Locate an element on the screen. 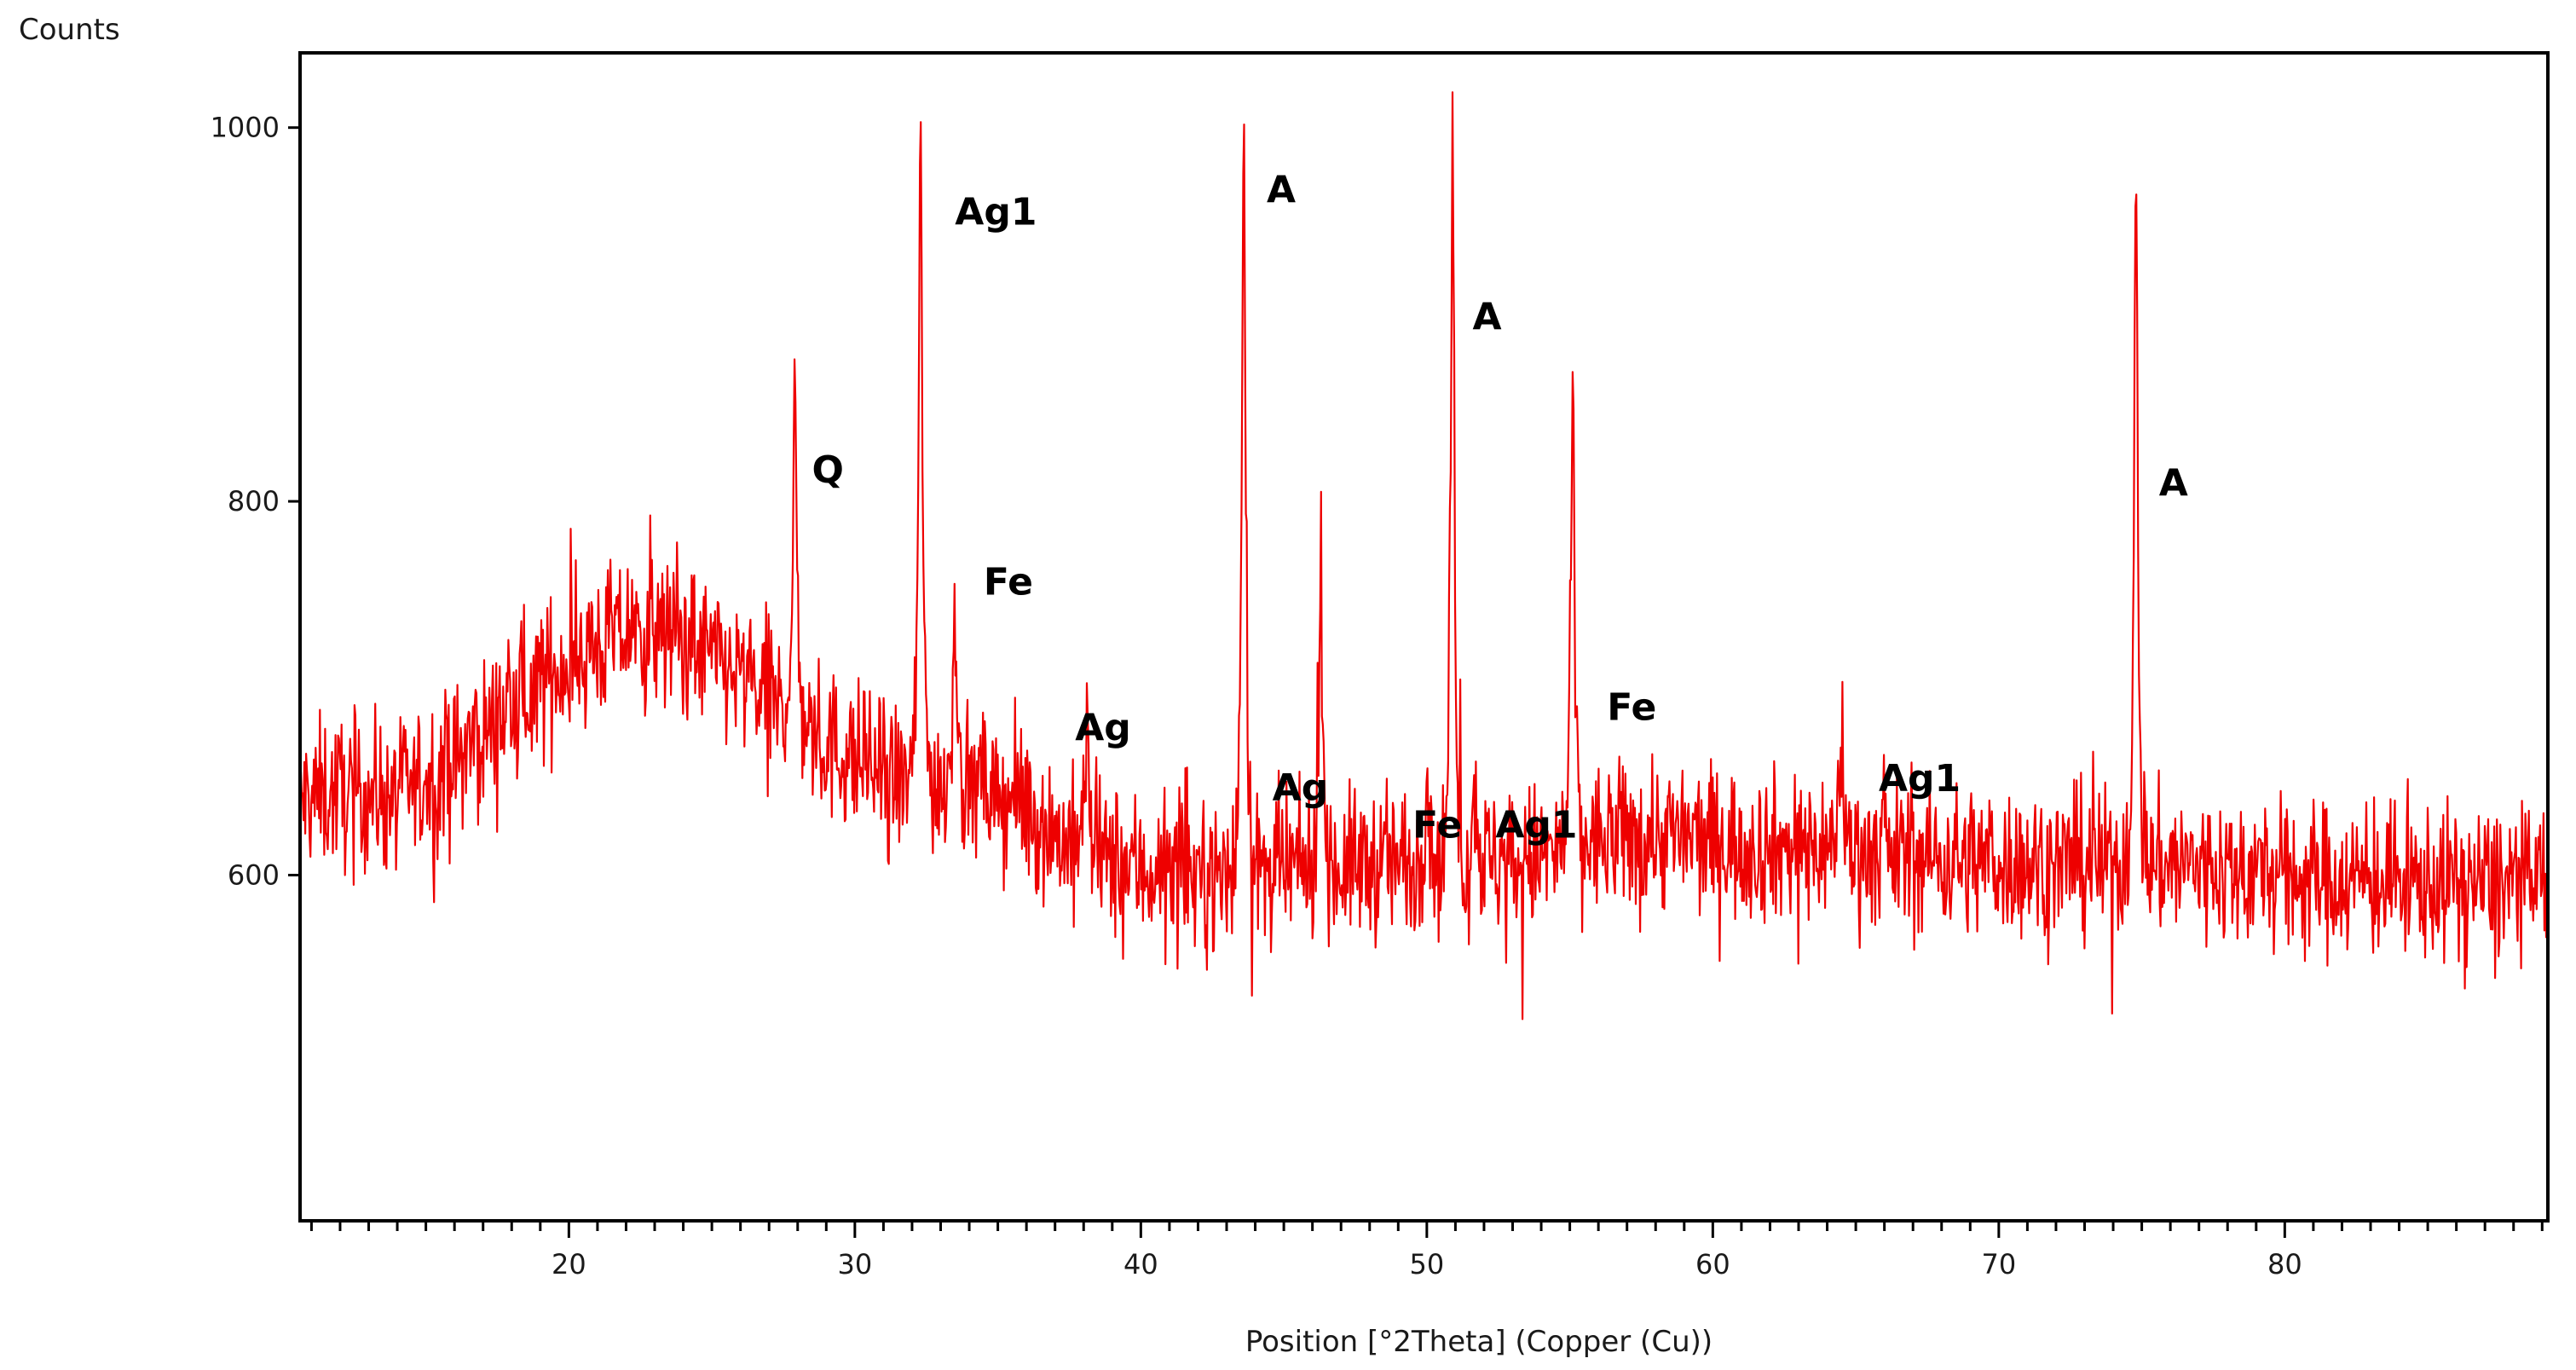  y-tick-label: 800 is located at coordinates (254, 501).